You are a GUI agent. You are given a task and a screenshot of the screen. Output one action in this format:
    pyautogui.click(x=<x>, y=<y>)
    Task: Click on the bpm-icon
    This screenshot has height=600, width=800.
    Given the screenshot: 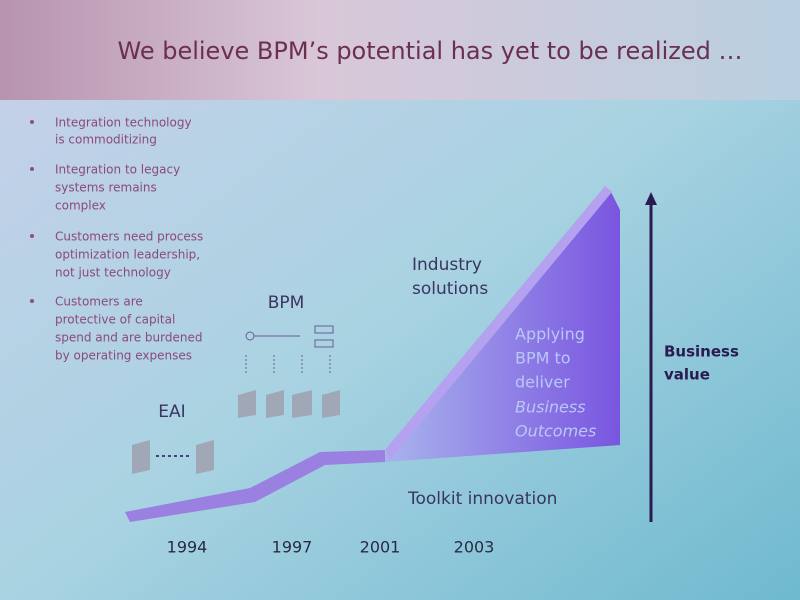 What is the action you would take?
    pyautogui.click(x=289, y=371)
    